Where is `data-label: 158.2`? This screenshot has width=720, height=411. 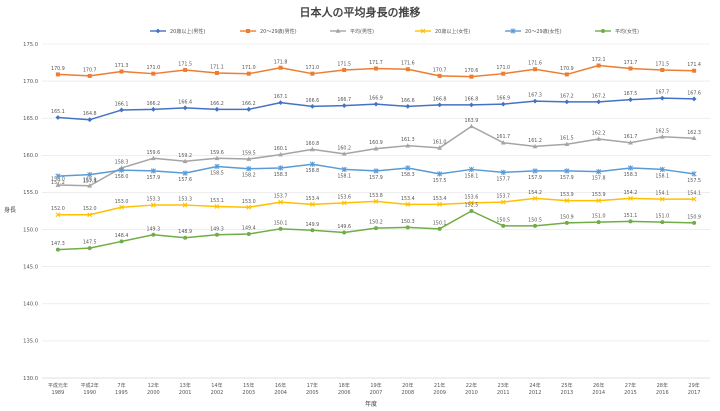
data-label: 158.2 is located at coordinates (249, 176).